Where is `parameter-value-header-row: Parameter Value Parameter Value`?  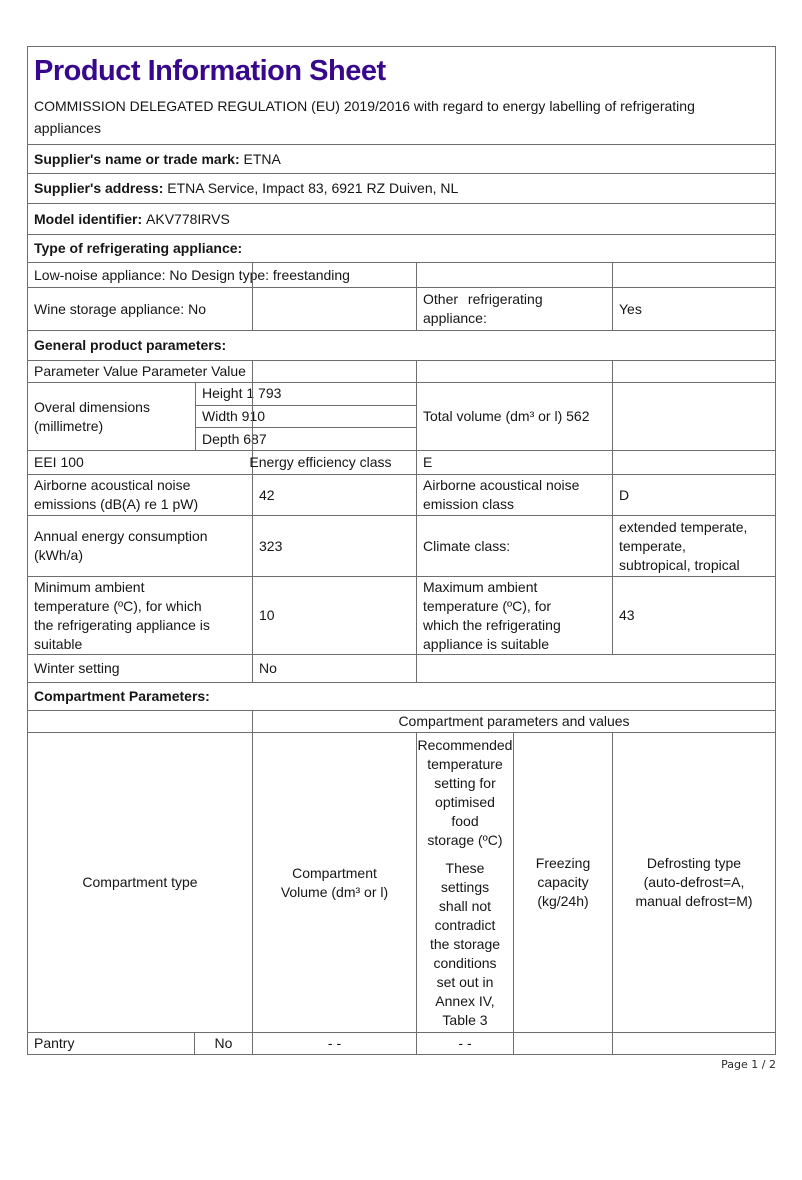 parameter-value-header-row: Parameter Value Parameter Value is located at coordinates (401, 371).